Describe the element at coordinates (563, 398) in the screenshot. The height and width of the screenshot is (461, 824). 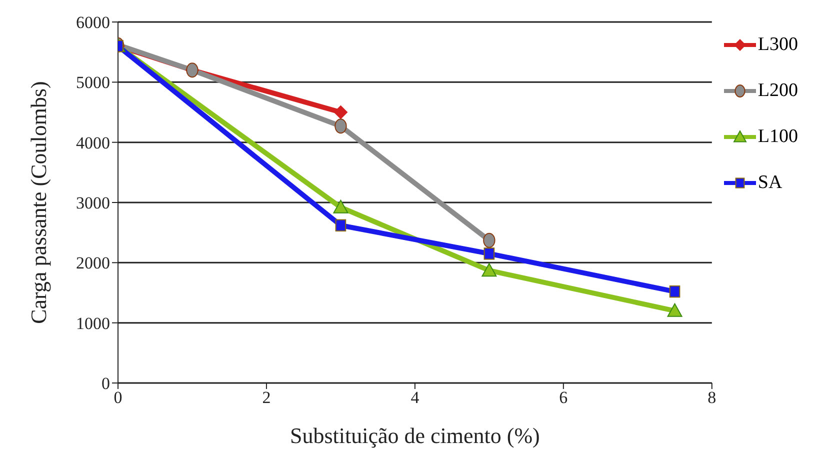
I see `x-tick-label: 6` at that location.